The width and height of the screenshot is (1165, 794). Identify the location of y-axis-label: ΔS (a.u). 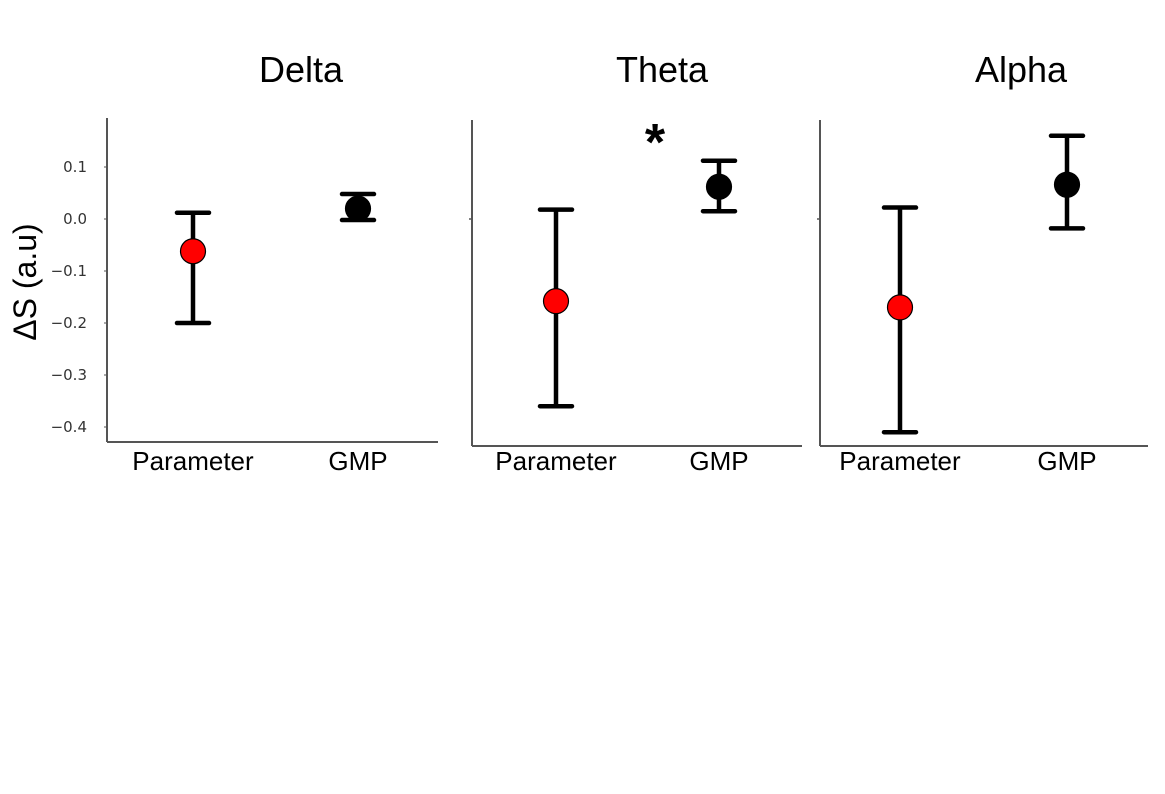
(25, 281).